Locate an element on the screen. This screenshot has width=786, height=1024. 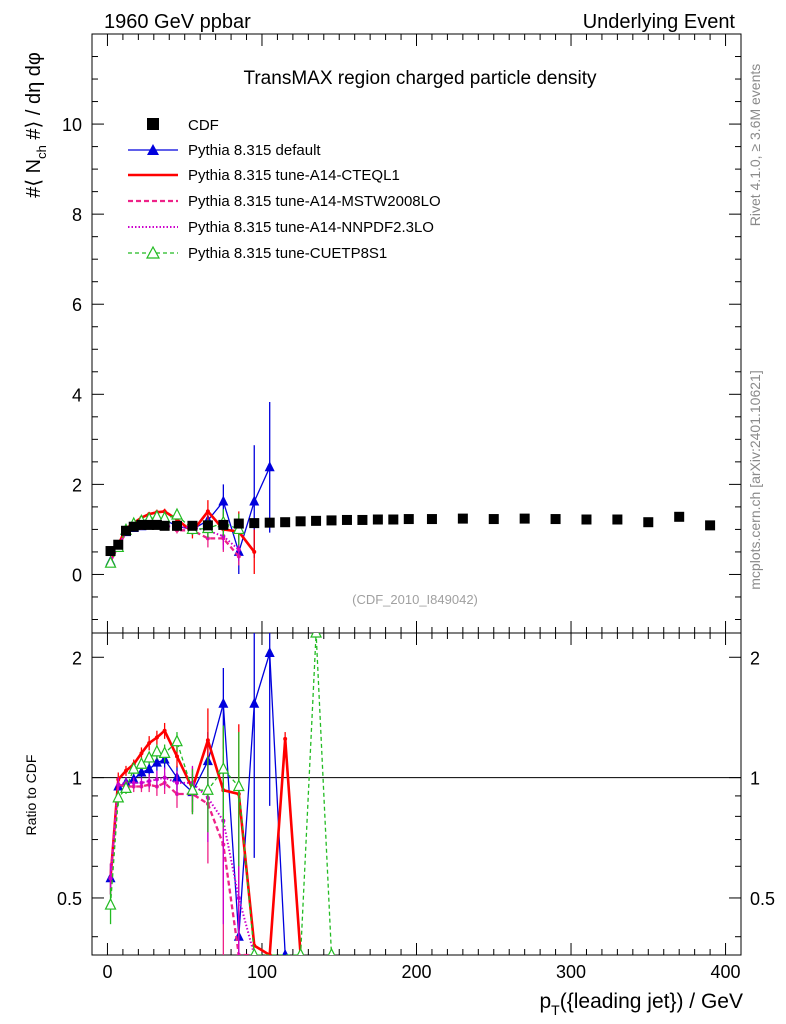
ratio-line-mstw is located at coordinates (182, 868).